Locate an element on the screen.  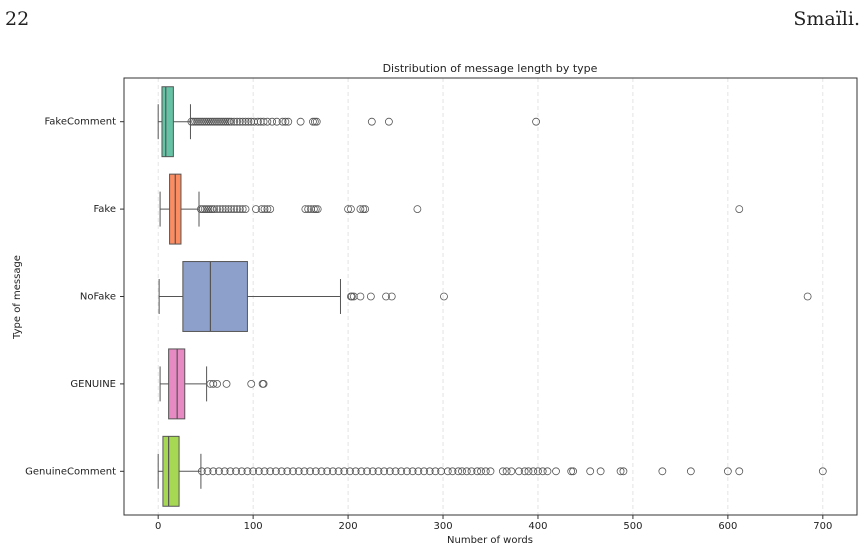
x-tick-label: 200 is located at coordinates (348, 526).